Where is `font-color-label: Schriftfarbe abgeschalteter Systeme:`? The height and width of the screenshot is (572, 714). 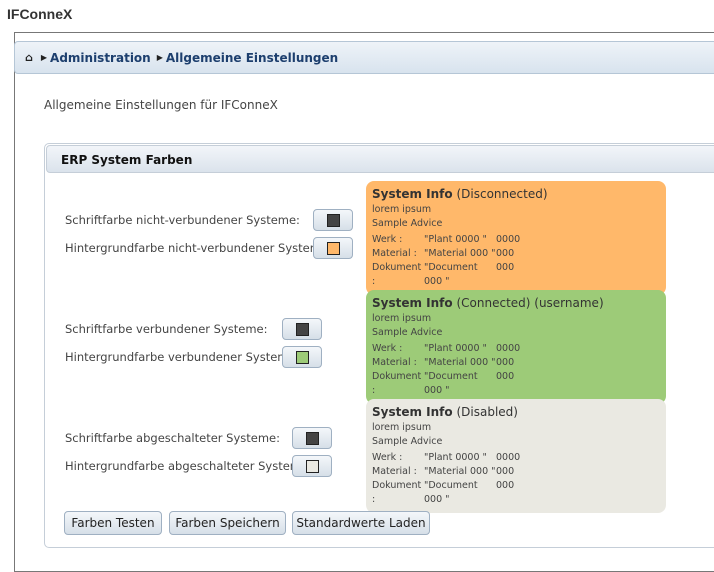 font-color-label: Schriftfarbe abgeschalteter Systeme: is located at coordinates (172, 438).